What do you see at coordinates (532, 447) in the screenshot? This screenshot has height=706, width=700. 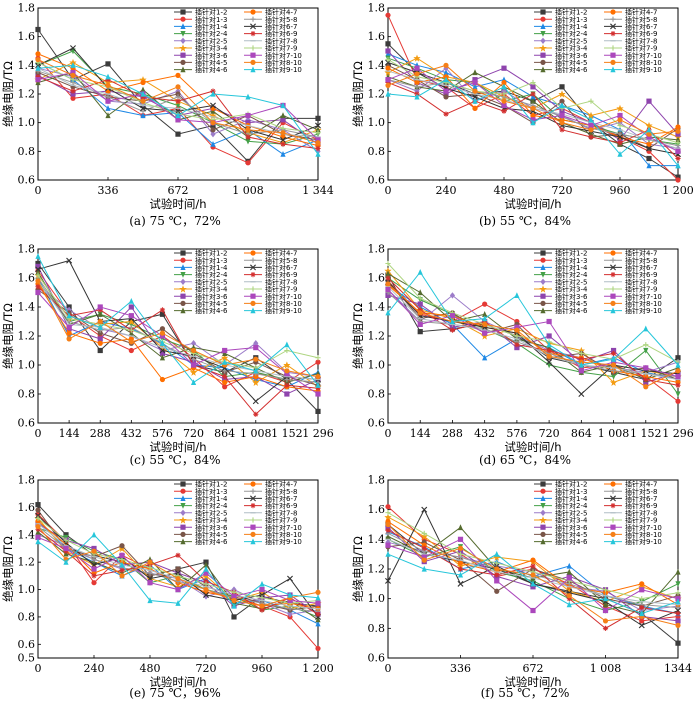 I see `x-axis-label: 试验时间/h` at bounding box center [532, 447].